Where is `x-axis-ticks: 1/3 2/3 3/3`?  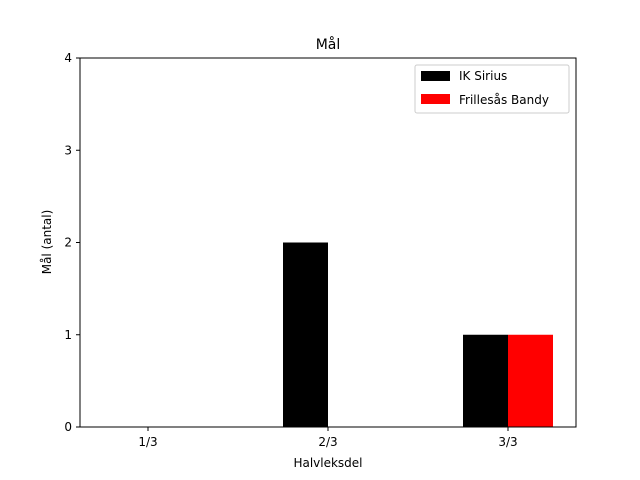 x-axis-ticks: 1/3 2/3 3/3 is located at coordinates (328, 438).